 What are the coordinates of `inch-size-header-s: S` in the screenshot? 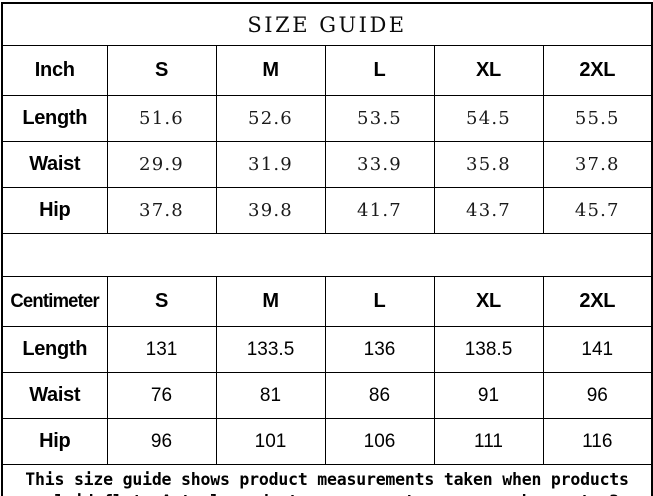 It's located at (161, 70).